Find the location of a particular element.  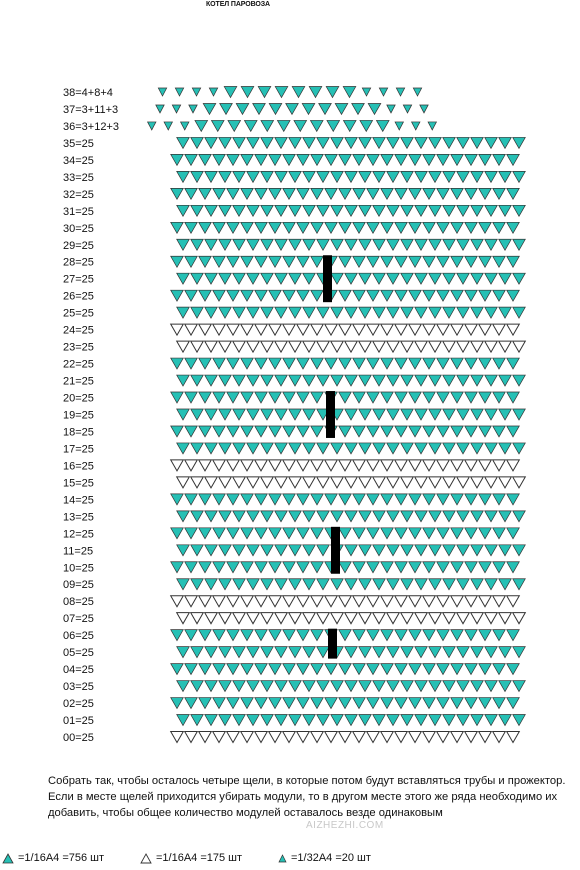

small-module-triangle is located at coordinates (432, 126).